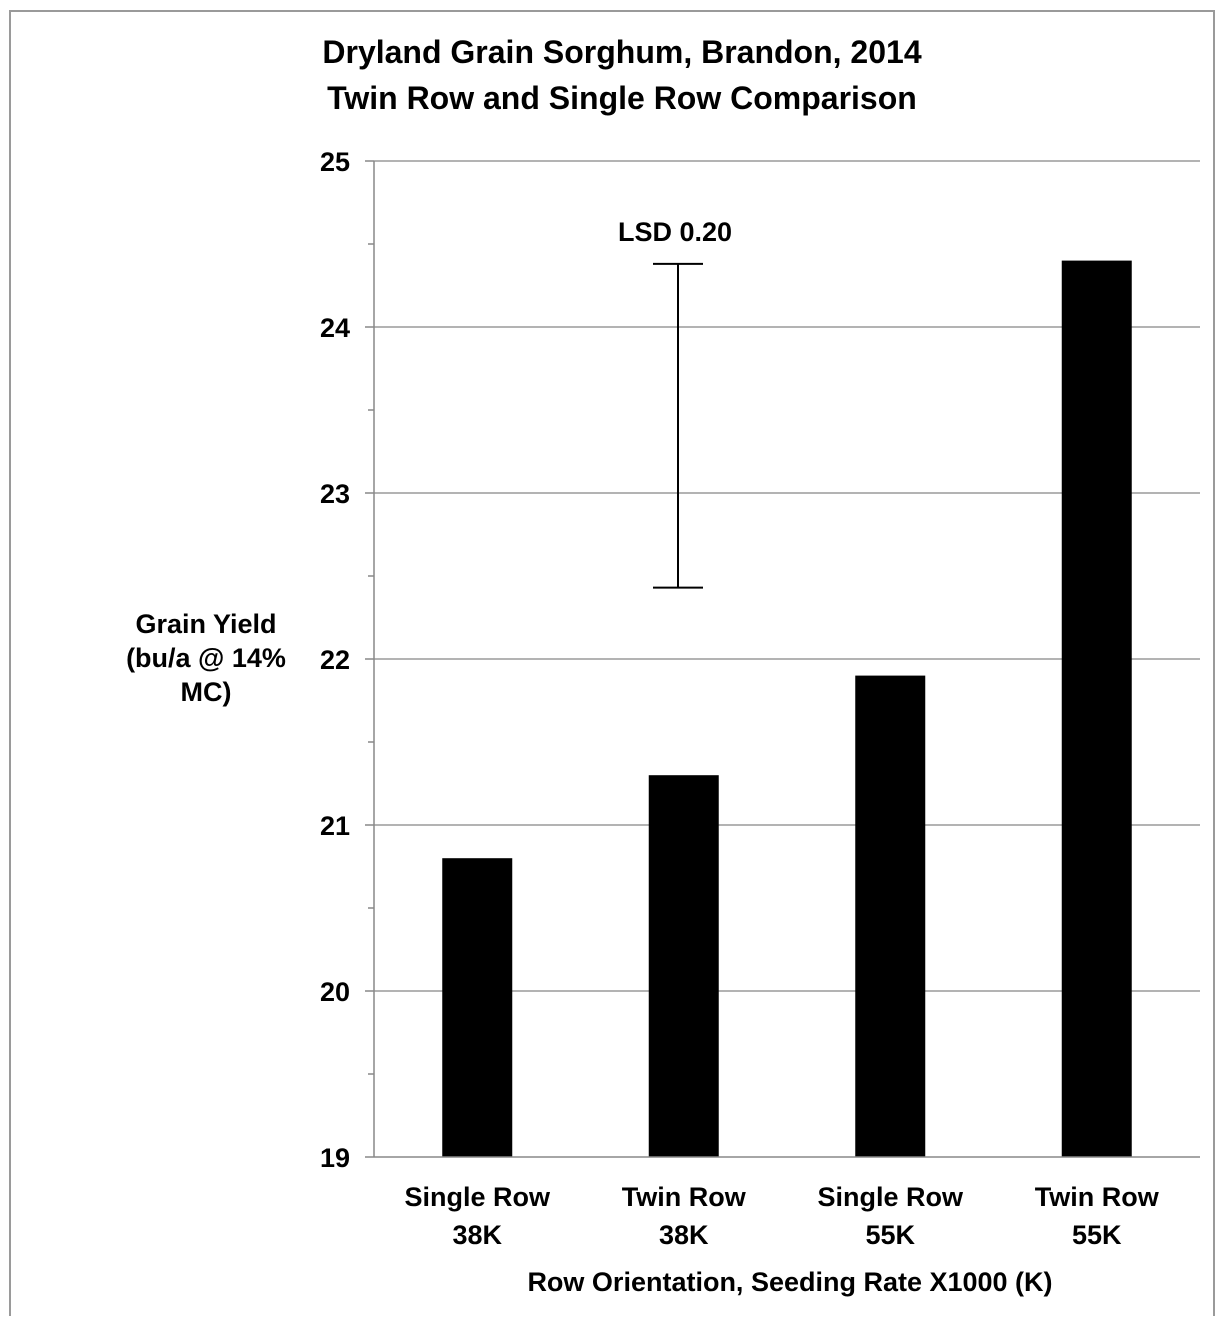 The image size is (1217, 1318). What do you see at coordinates (335, 328) in the screenshot?
I see `y-tick-label-24: 24` at bounding box center [335, 328].